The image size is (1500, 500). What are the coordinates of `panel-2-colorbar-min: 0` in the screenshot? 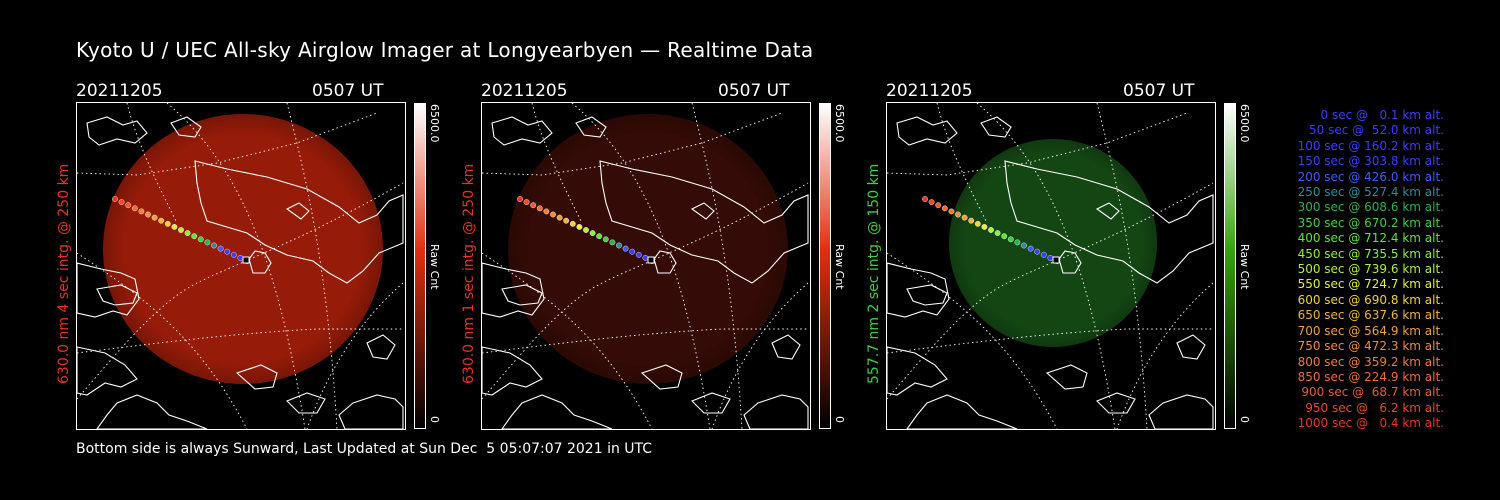 It's located at (839, 419).